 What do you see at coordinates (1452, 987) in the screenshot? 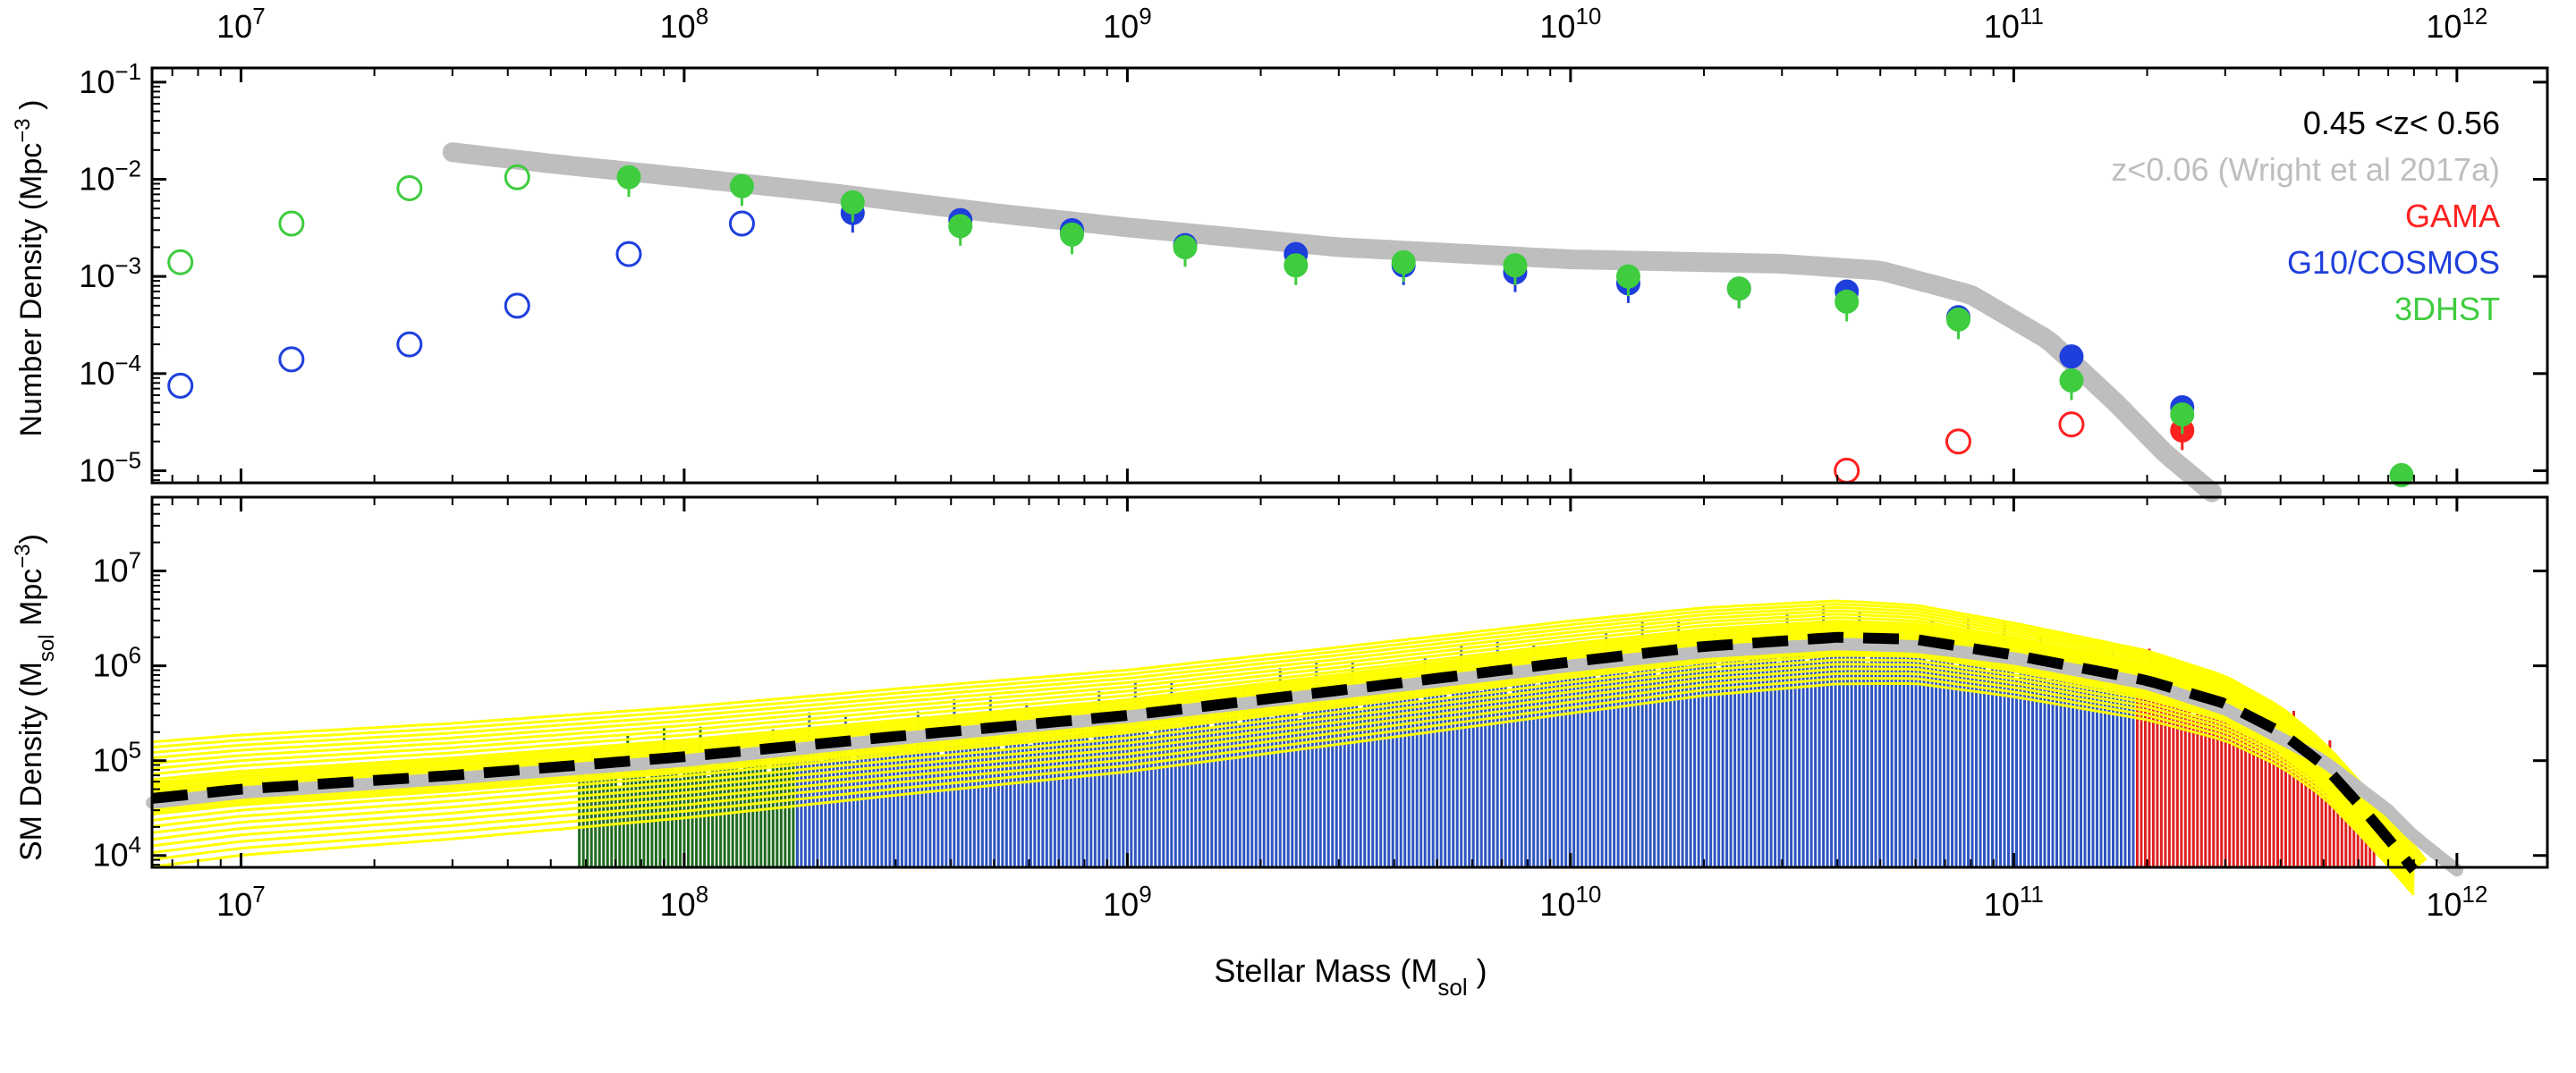
I see `x-label-sub: sol` at bounding box center [1452, 987].